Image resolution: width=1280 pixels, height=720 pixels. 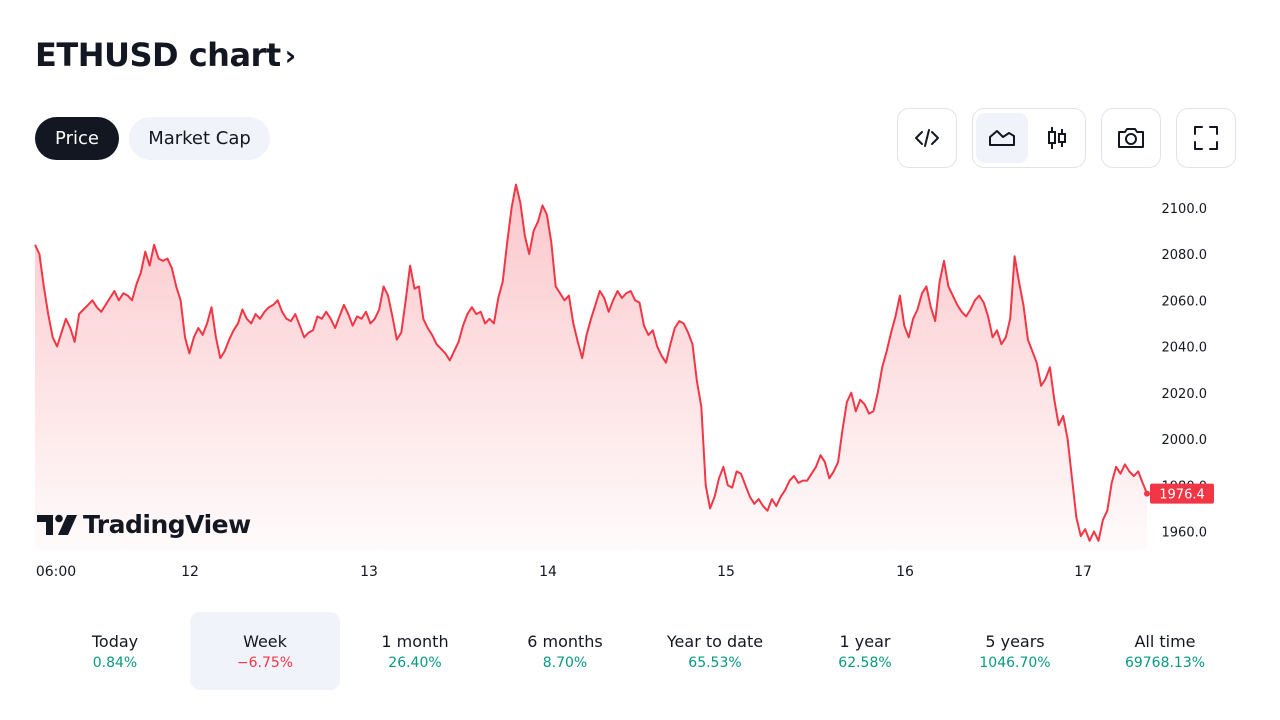 I want to click on x-tick-label: 16, so click(x=905, y=572).